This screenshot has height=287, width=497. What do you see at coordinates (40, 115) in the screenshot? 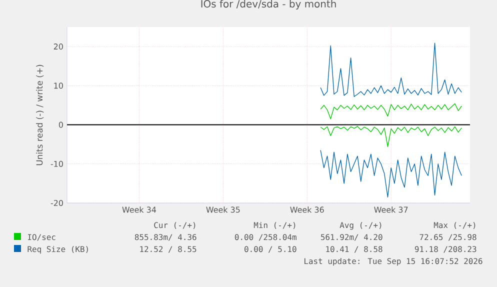
I see `y-axis-title: Units read (-) / write (+)` at bounding box center [40, 115].